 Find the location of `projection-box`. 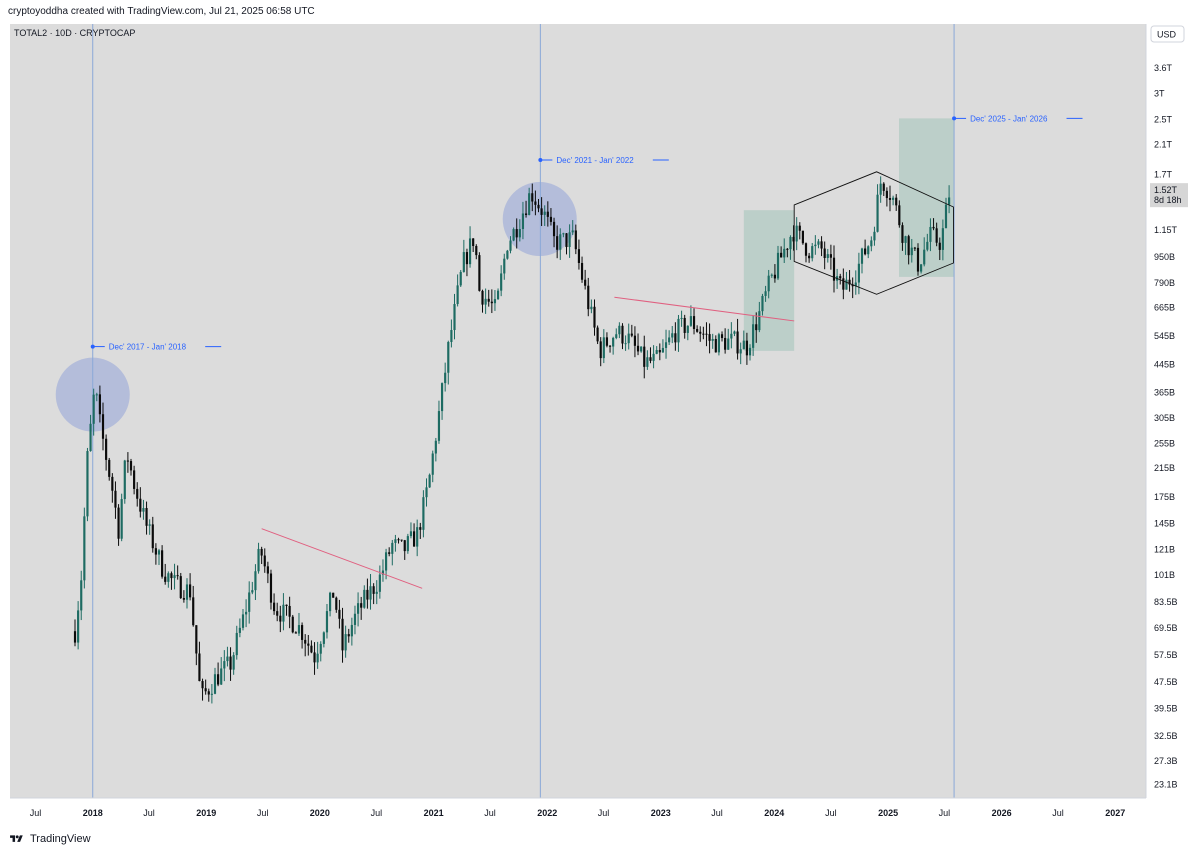

projection-box is located at coordinates (927, 197).